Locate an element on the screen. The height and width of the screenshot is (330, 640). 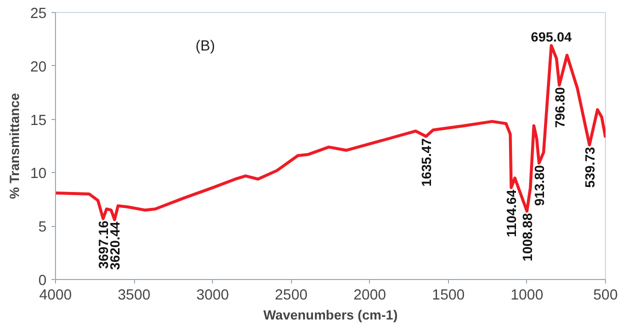
y-tick-label: 20 is located at coordinates (38, 67).